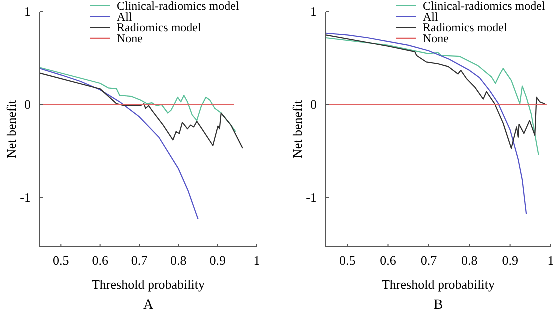 The height and width of the screenshot is (314, 555). What do you see at coordinates (439, 305) in the screenshot?
I see `text: B` at bounding box center [439, 305].